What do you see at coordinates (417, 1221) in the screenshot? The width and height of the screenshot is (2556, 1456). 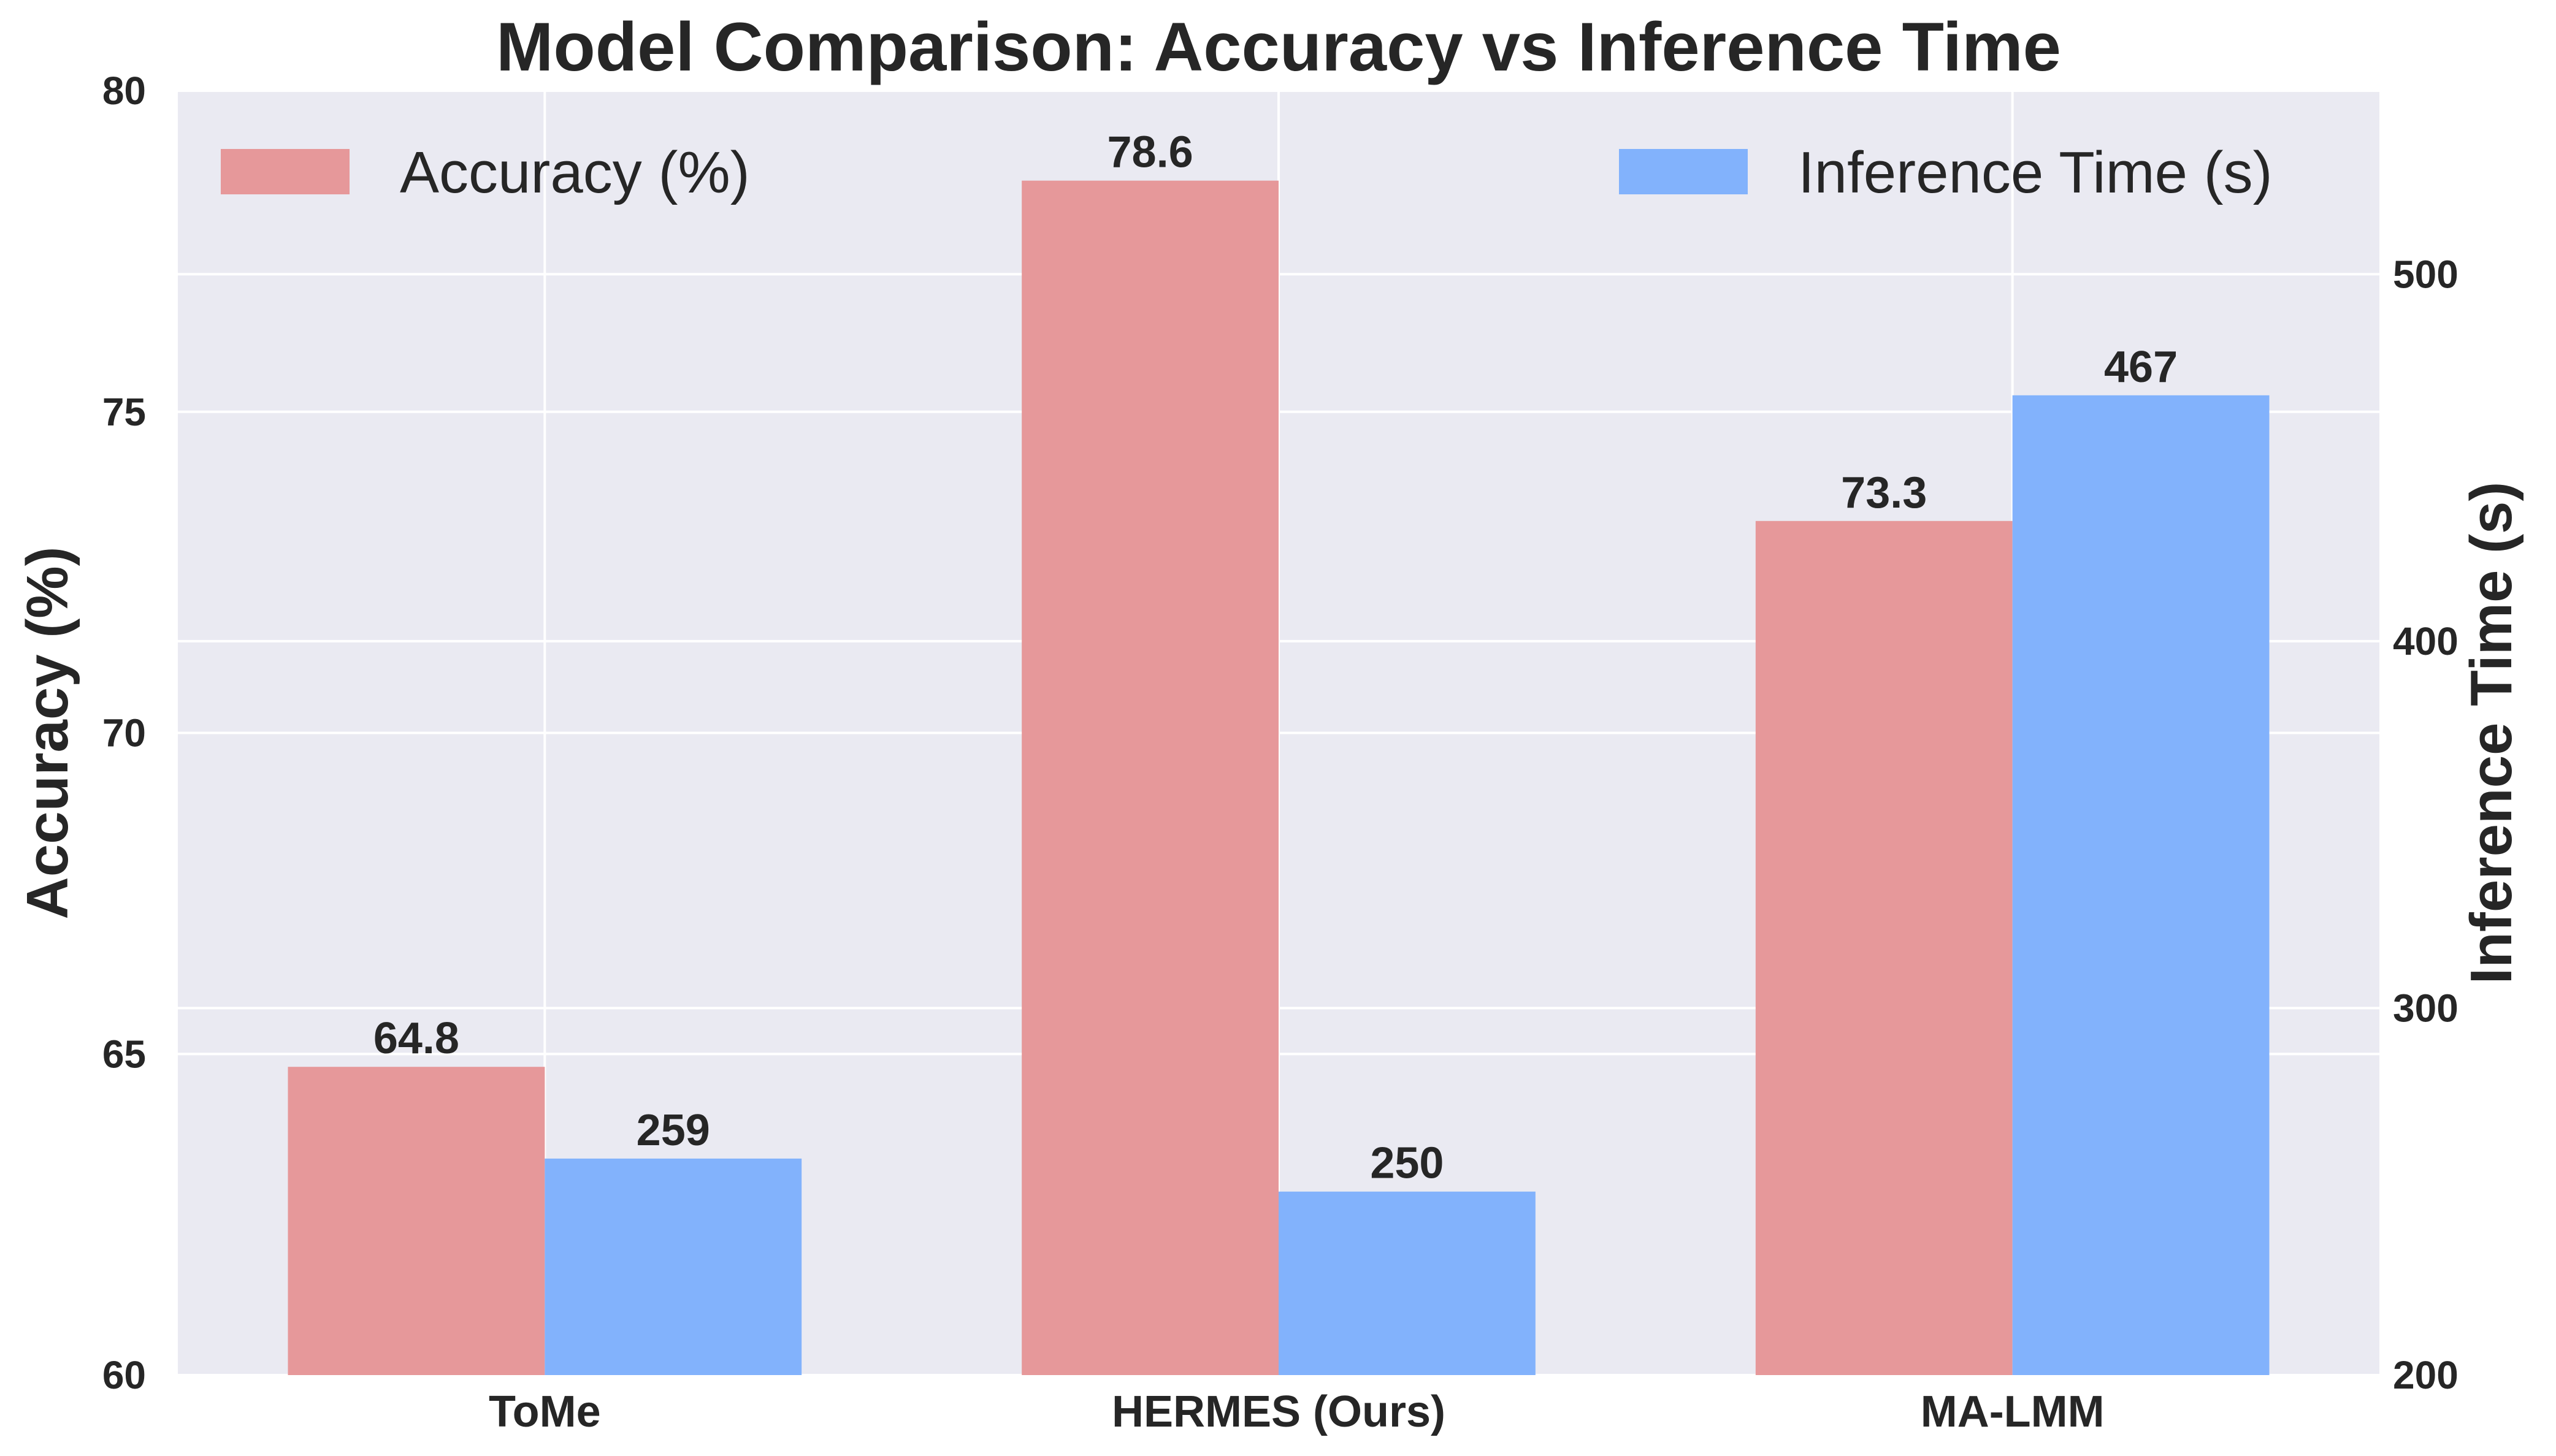 I see `bar-accuracy-tome` at bounding box center [417, 1221].